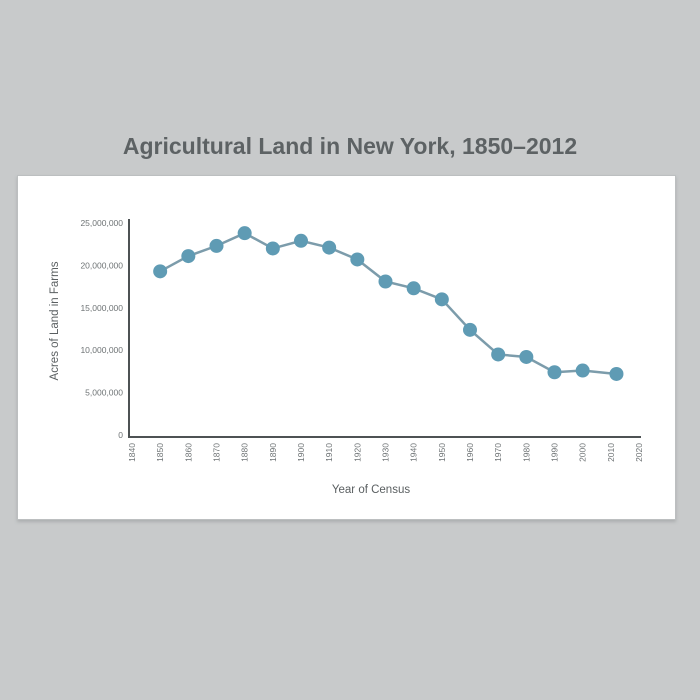 This screenshot has height=700, width=700. What do you see at coordinates (371, 490) in the screenshot?
I see `x-axis-title: Year of Census` at bounding box center [371, 490].